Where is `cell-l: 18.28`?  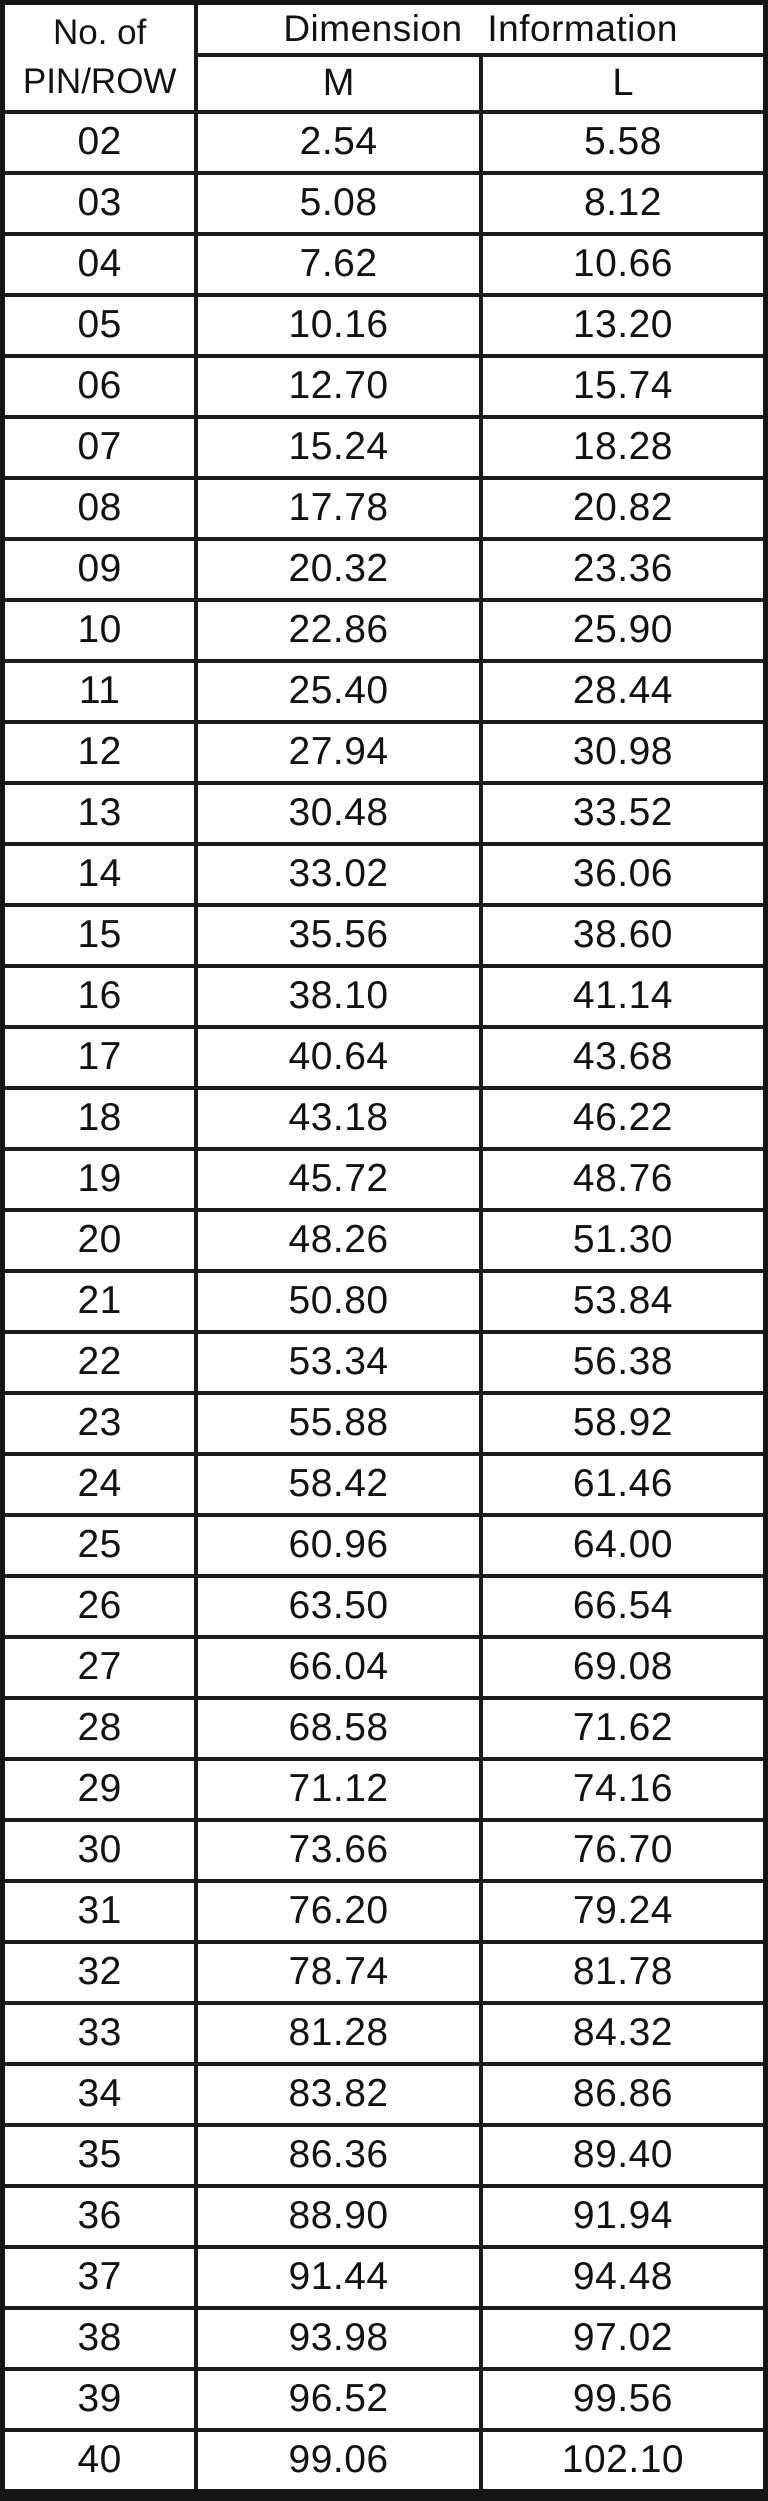
cell-l: 18.28 is located at coordinates (623, 447).